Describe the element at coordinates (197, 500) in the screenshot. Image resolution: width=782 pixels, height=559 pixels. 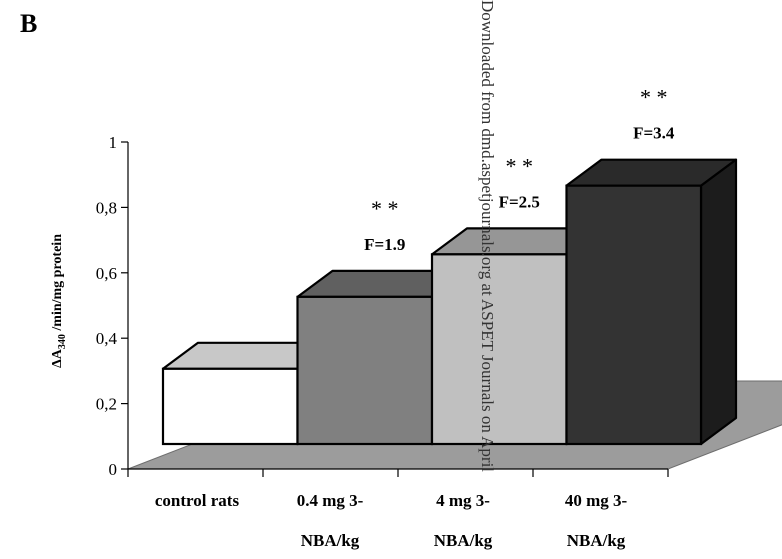
I see `x-tick-label: control rats` at that location.